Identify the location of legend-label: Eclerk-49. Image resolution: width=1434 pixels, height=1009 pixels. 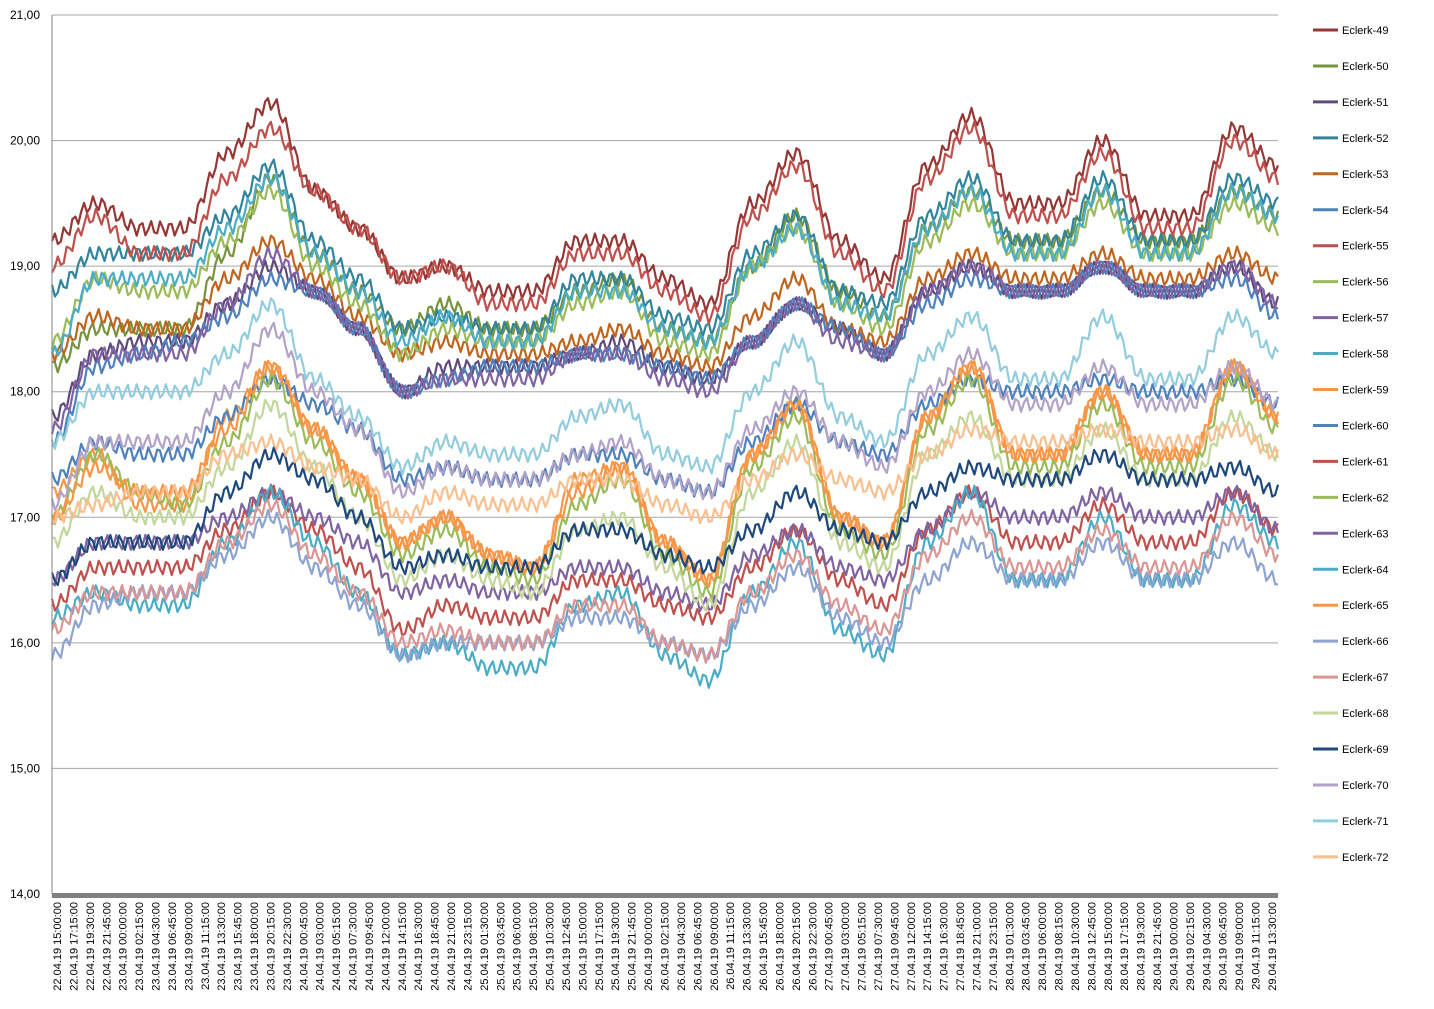
(1365, 31).